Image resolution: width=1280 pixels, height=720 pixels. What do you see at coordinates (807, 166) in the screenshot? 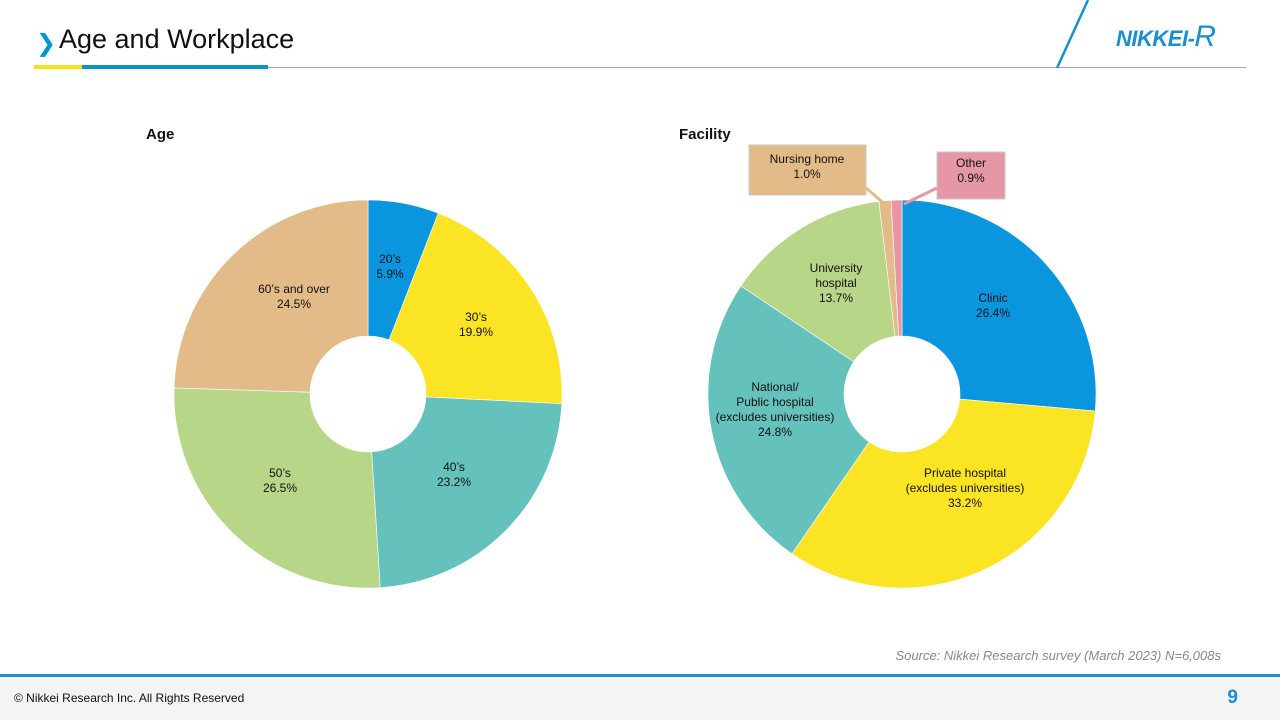
I see `slice-label: Nursing home 1.0%` at bounding box center [807, 166].